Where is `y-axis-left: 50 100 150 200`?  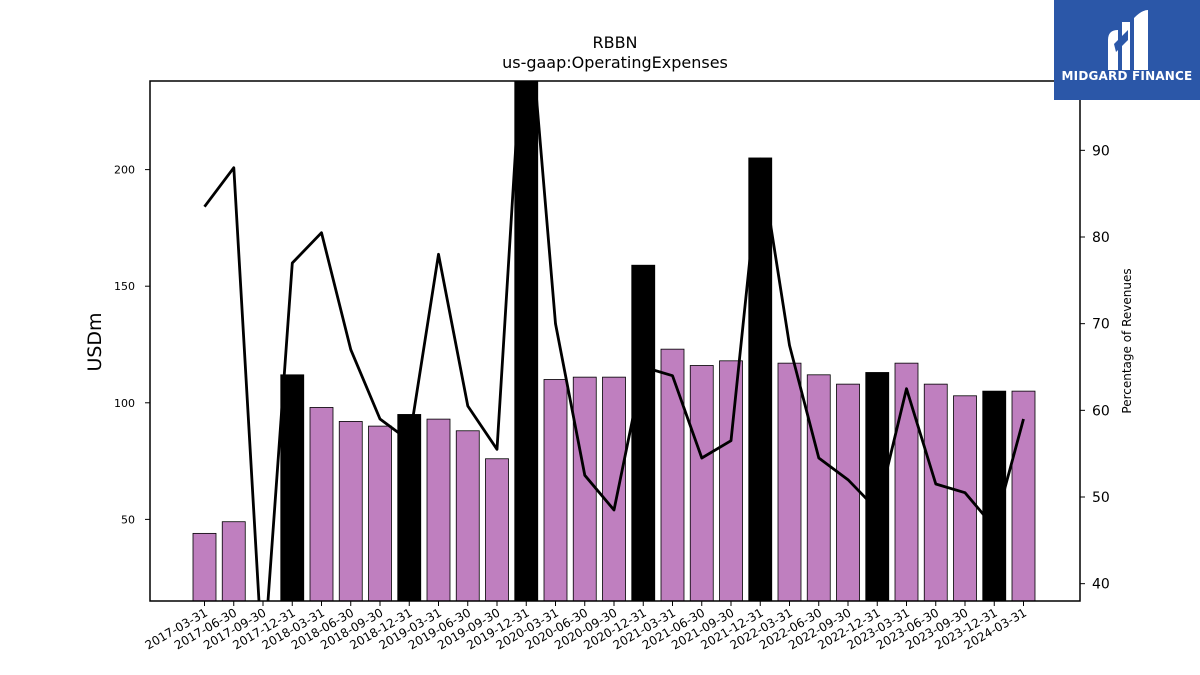 y-axis-left: 50 100 150 200 is located at coordinates (132, 345).